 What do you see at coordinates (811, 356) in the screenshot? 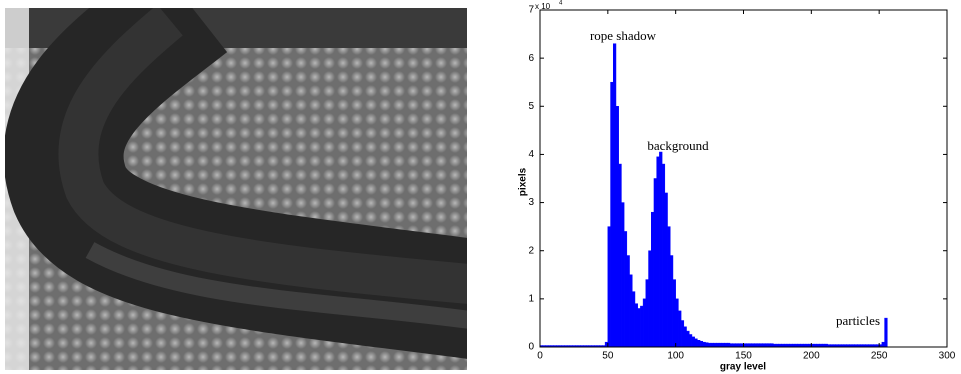
I see `x-tick-label: 200` at bounding box center [811, 356].